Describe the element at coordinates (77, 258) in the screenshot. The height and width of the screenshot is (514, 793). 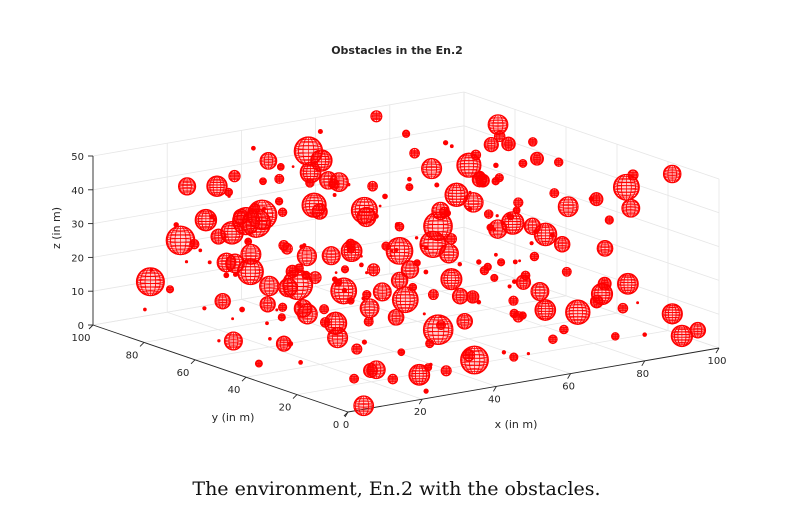
I see `z-tick-label: 20` at that location.